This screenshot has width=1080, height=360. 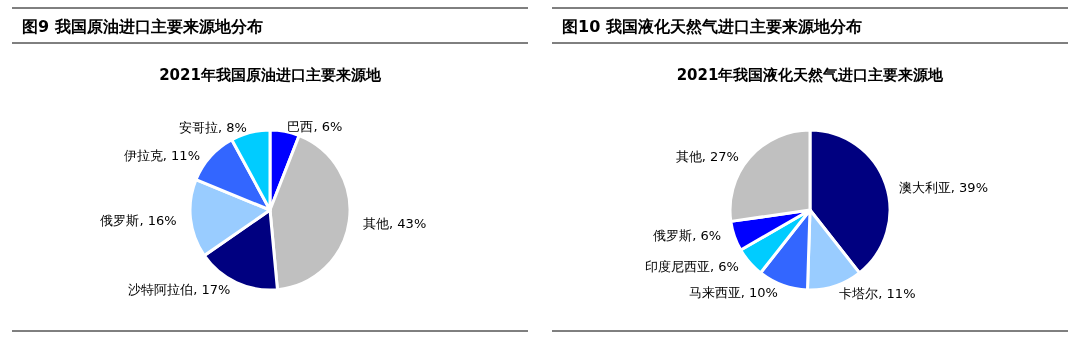 I want to click on slice-label: 安哥拉, 8%, so click(x=212, y=127).